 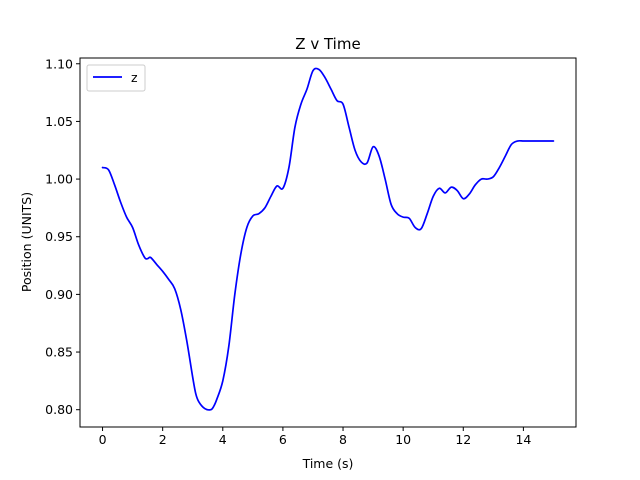 I want to click on y-tick-label: 0.85, so click(x=59, y=352).